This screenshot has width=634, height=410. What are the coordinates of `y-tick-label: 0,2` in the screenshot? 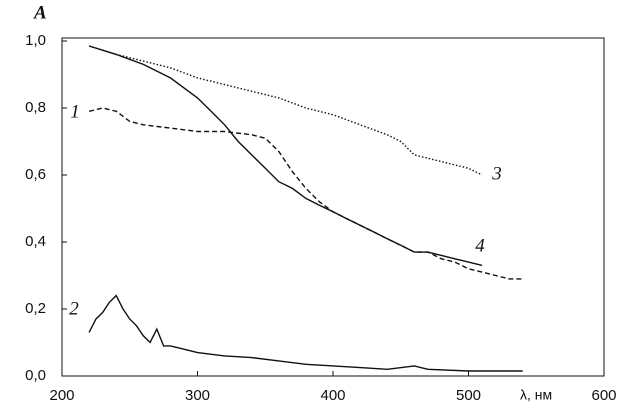 It's located at (35, 308).